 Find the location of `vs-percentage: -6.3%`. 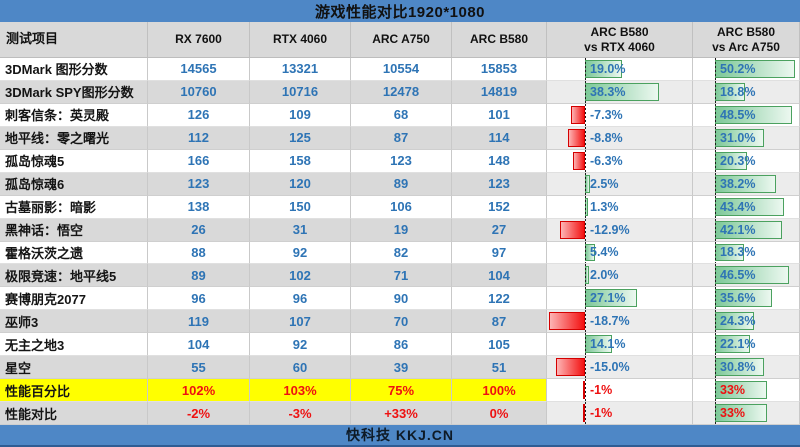

vs-percentage: -6.3% is located at coordinates (606, 160).